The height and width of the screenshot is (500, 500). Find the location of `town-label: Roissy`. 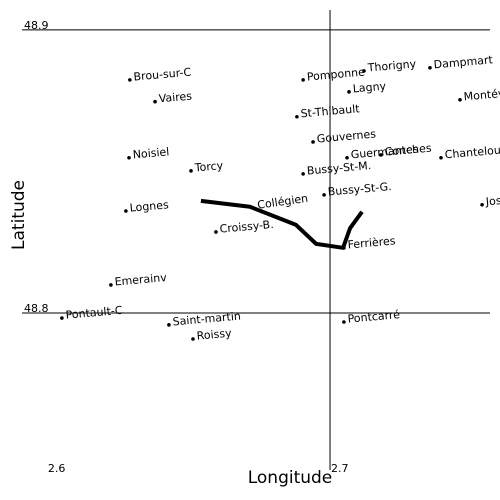

town-label: Roissy is located at coordinates (214, 335).